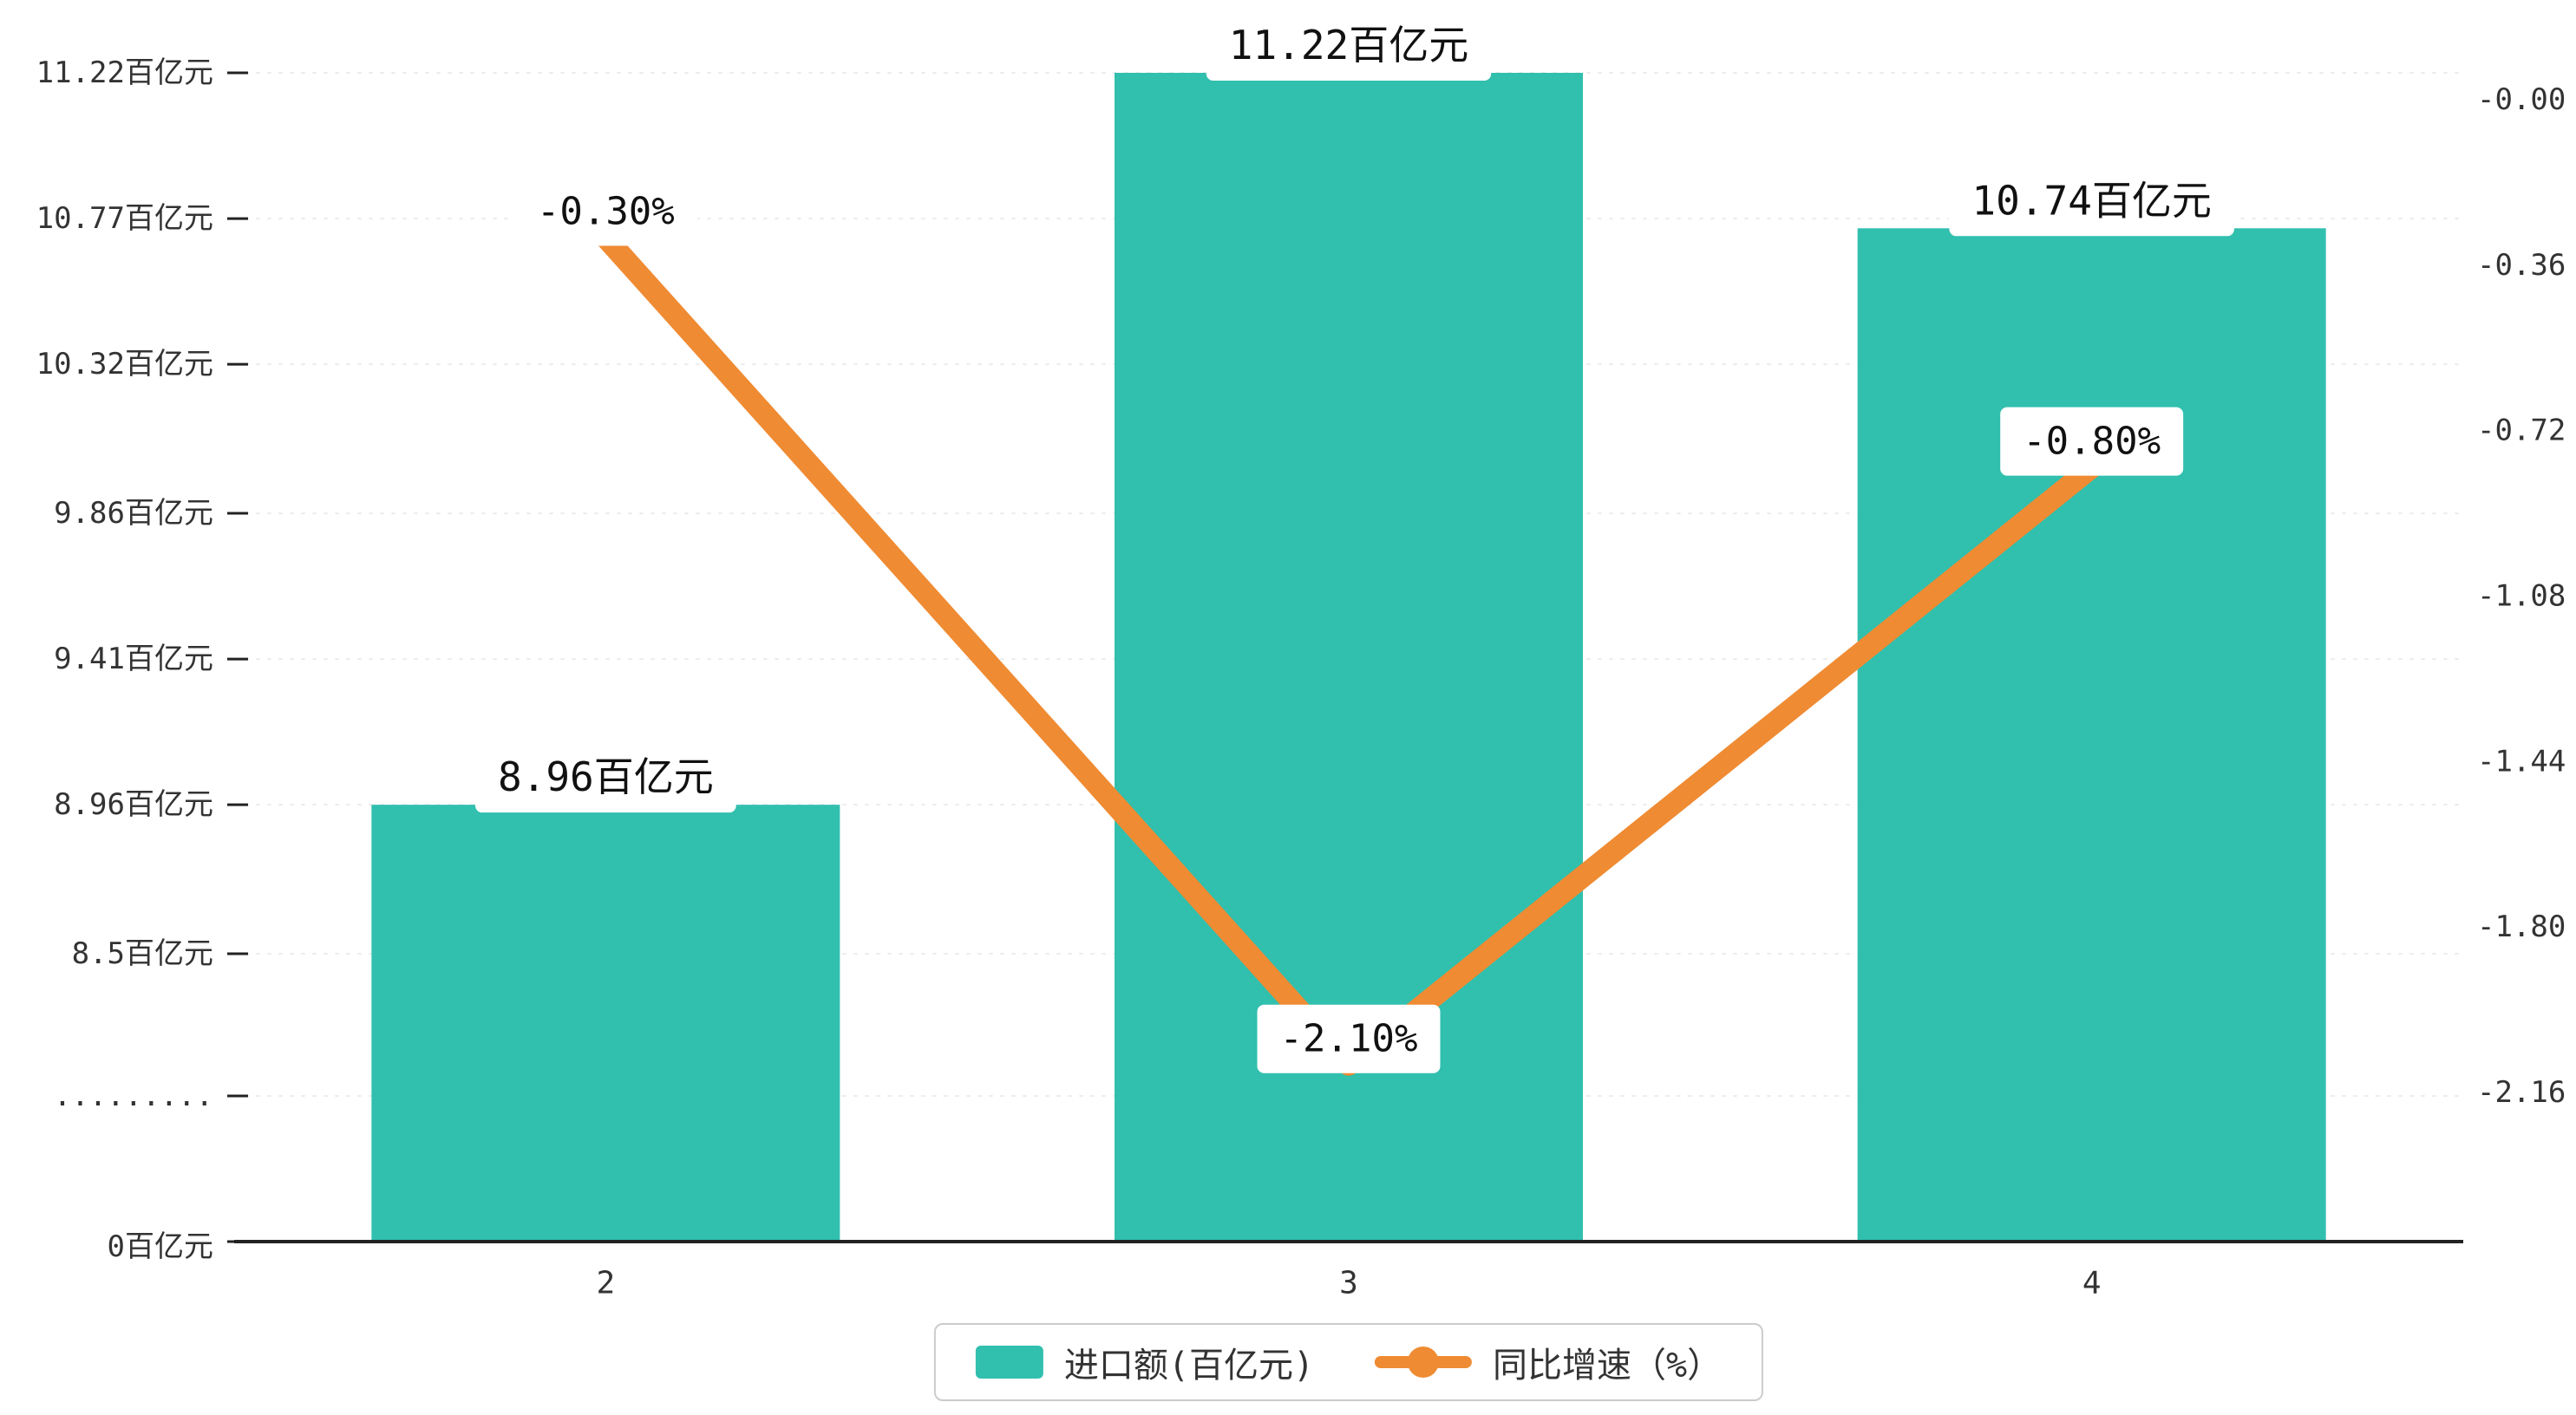 This screenshot has height=1415, width=2576. I want to click on legend: 进口额(百亿元) 同比增速（%）, so click(1348, 1362).